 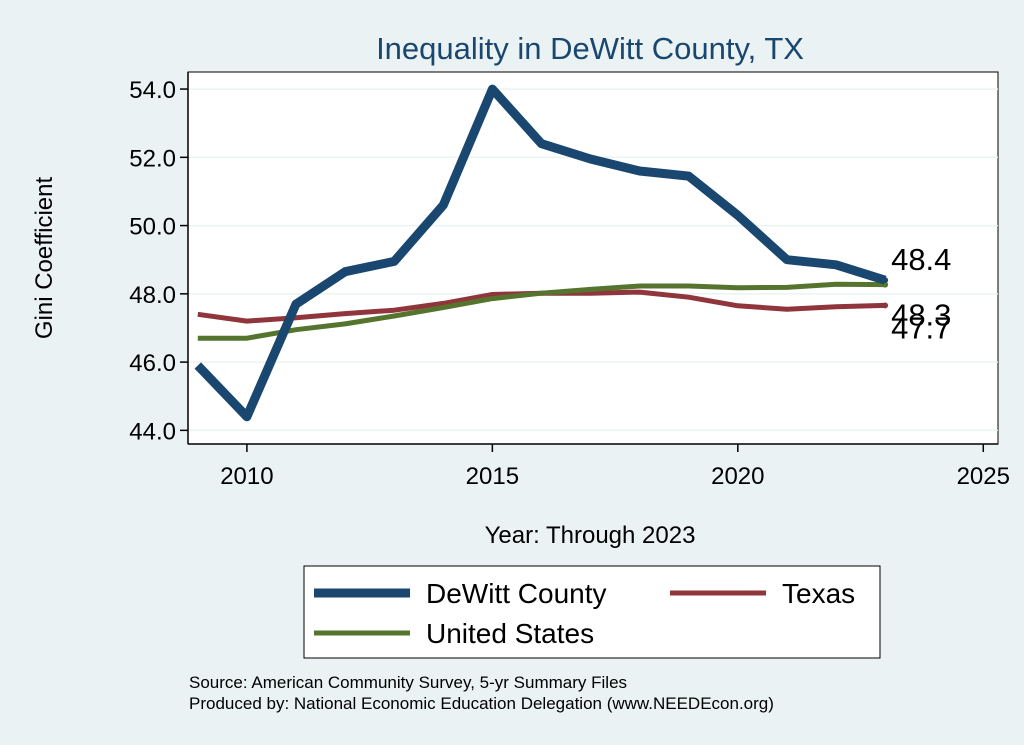 What do you see at coordinates (615, 467) in the screenshot?
I see `x-axis: 2010 2015 2020 2025` at bounding box center [615, 467].